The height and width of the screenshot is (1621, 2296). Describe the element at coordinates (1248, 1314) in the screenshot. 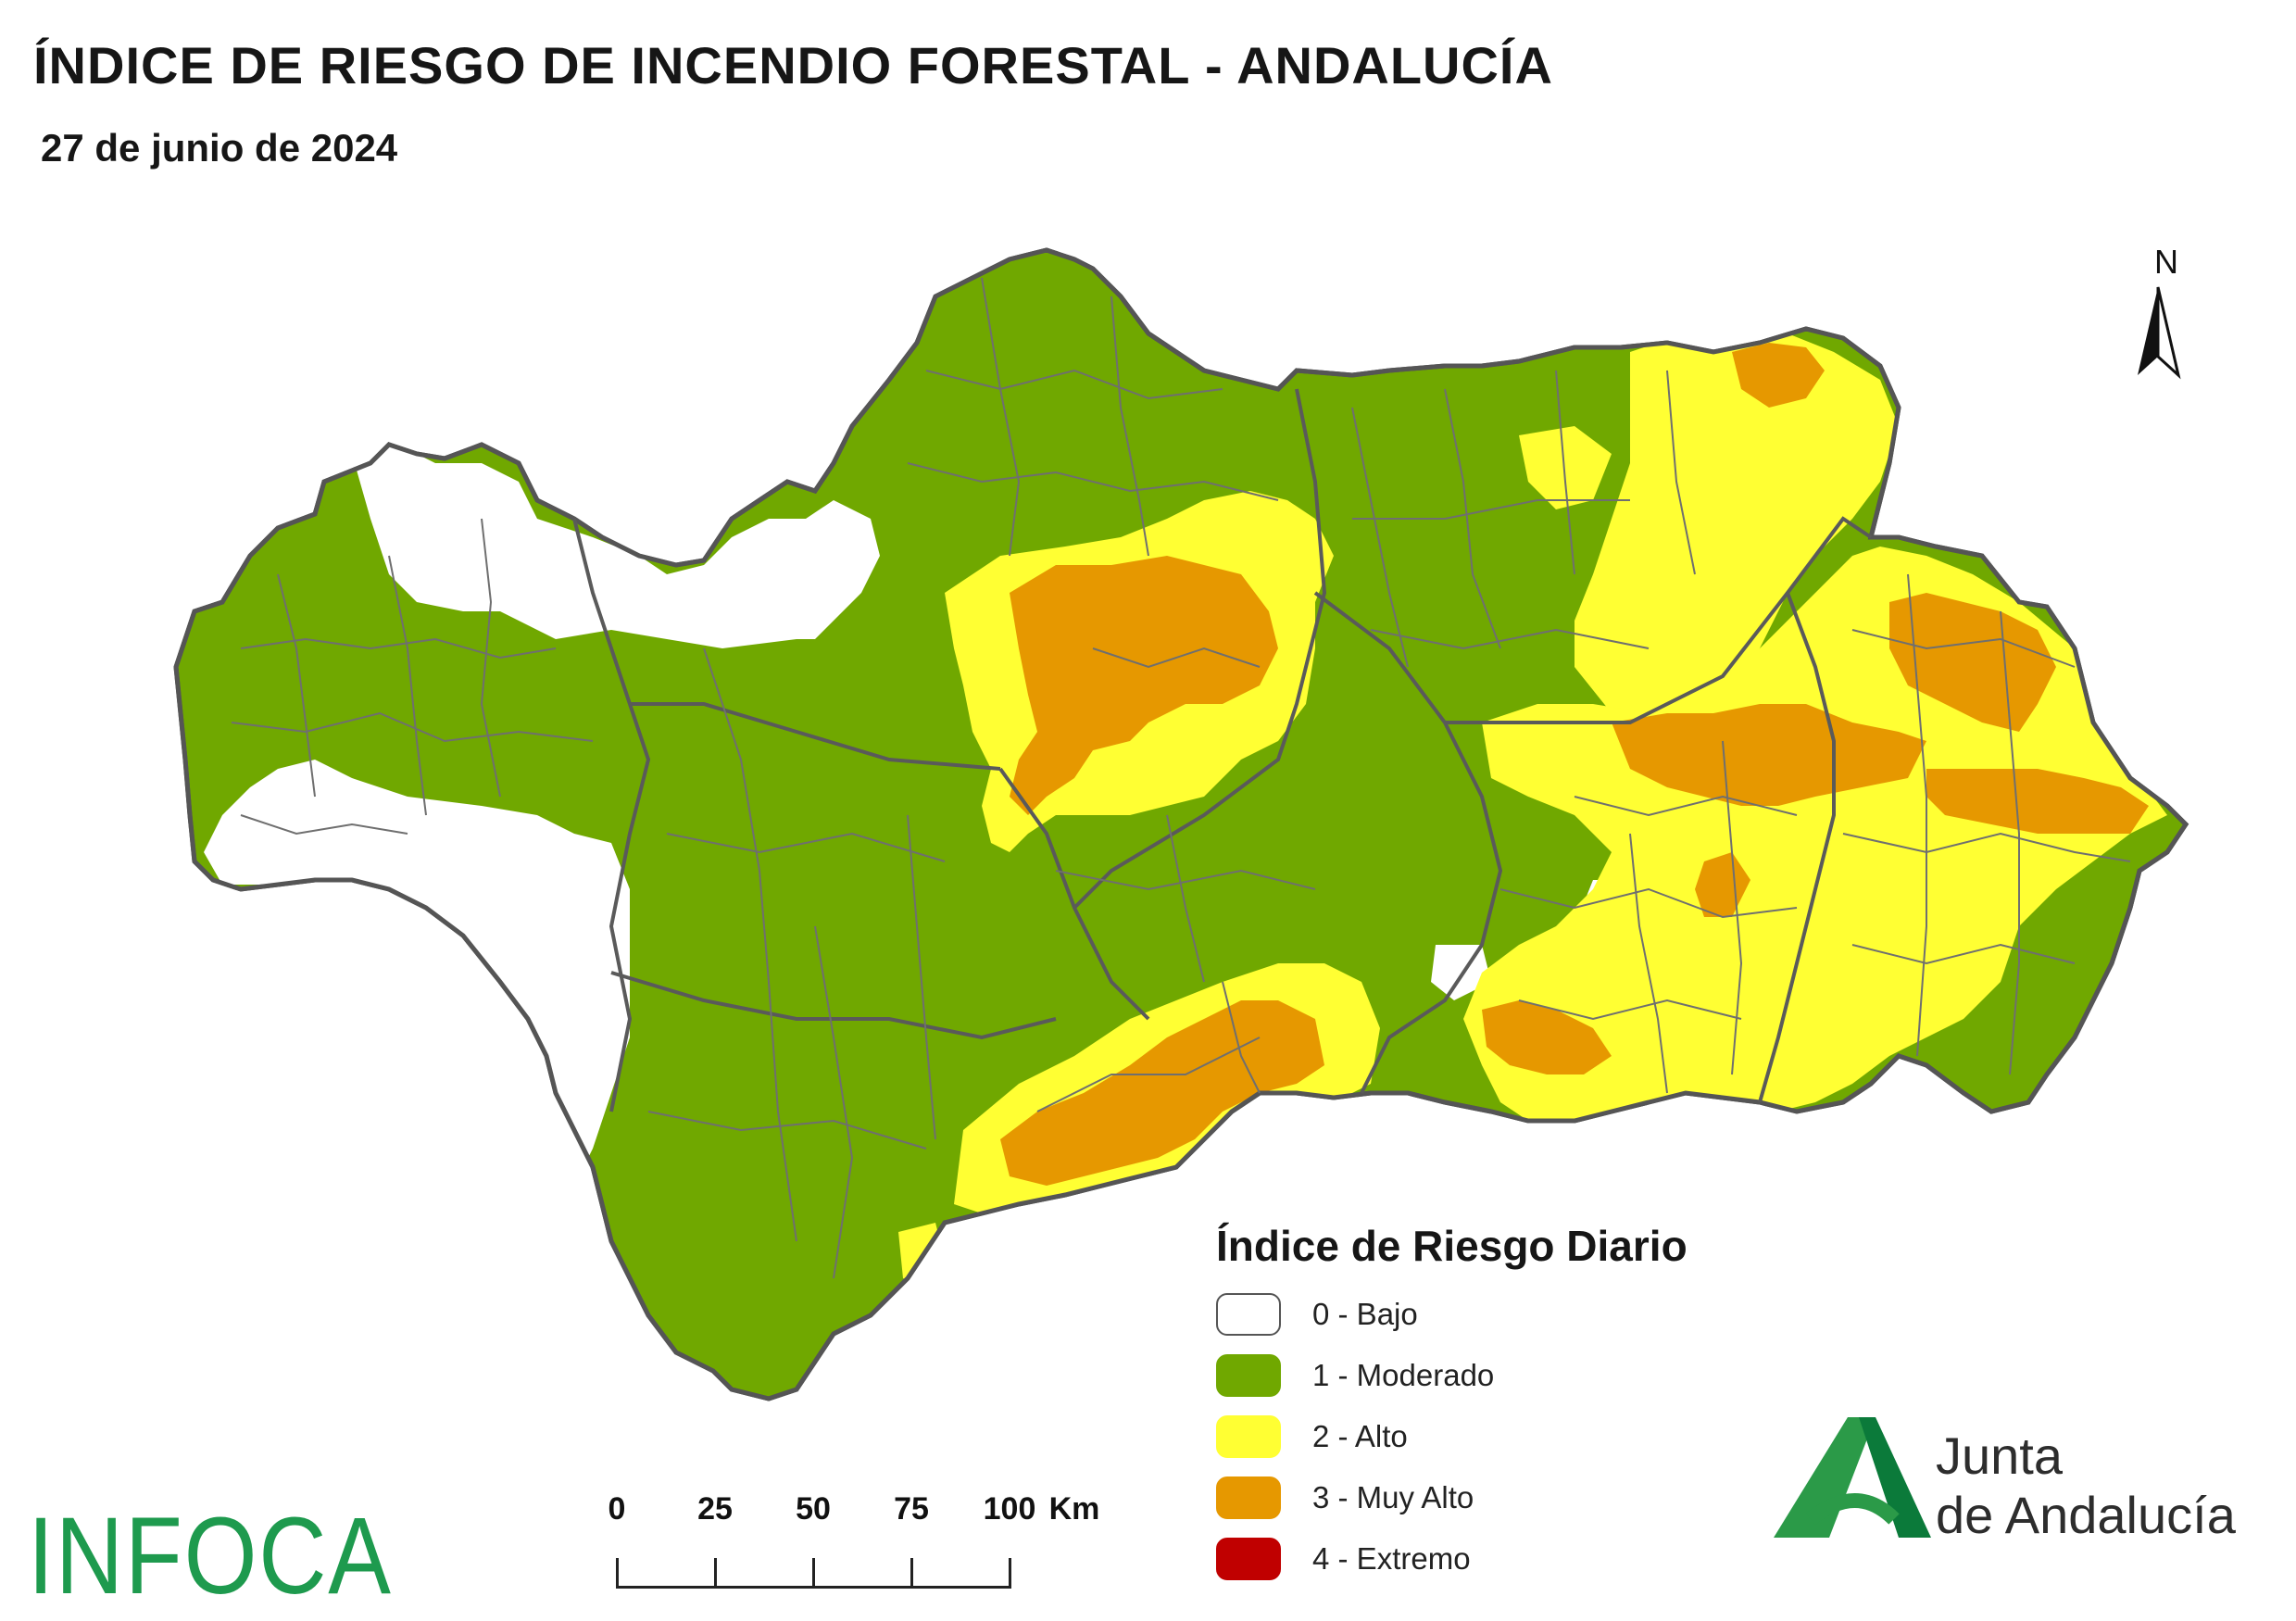

I see `legend-swatch-bajo` at that location.